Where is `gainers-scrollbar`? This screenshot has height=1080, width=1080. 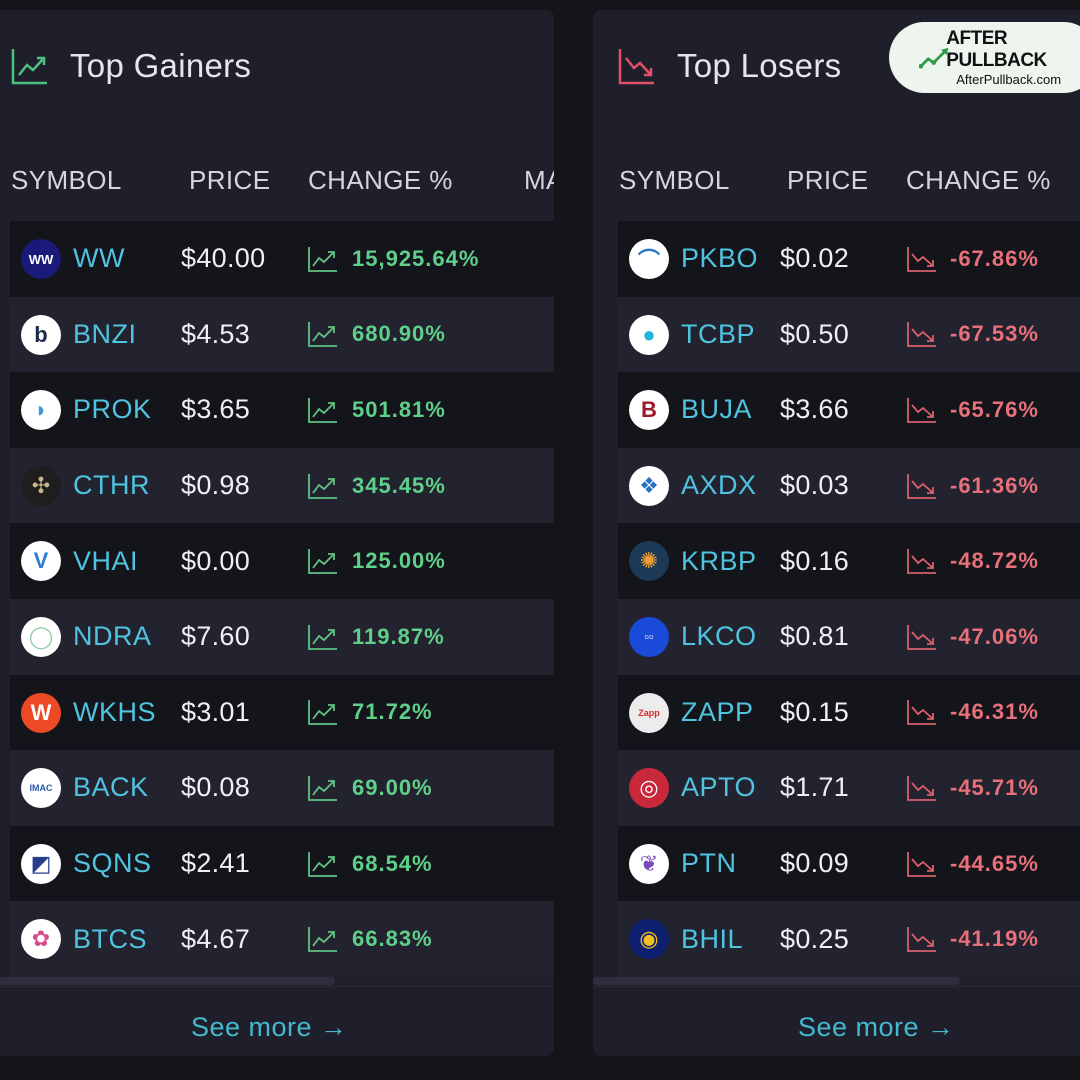
gainers-scrollbar is located at coordinates (277, 981).